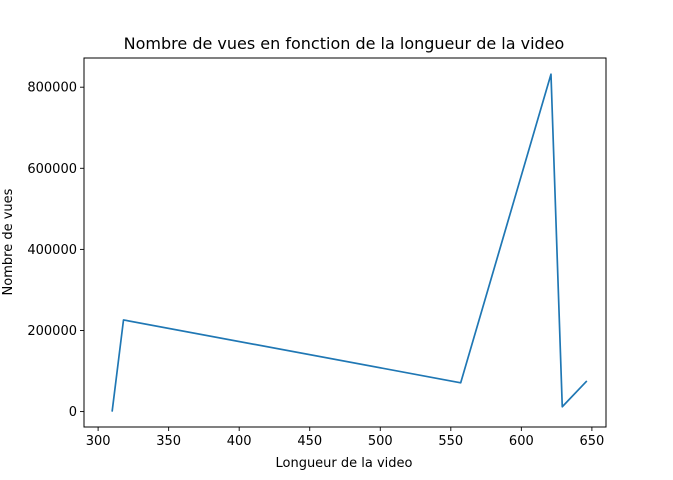 This screenshot has width=673, height=480. Describe the element at coordinates (52, 169) in the screenshot. I see `y-tick-label: 600000` at that location.